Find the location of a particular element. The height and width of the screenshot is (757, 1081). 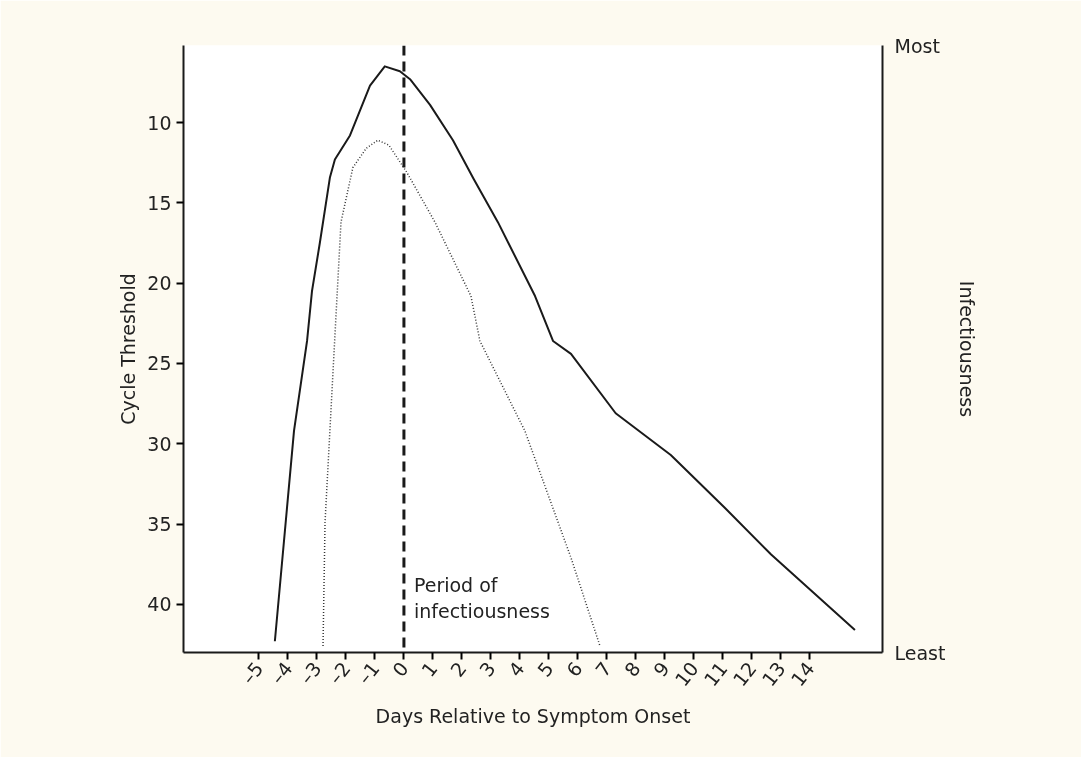

x-tick-label: –4 is located at coordinates (281, 673).